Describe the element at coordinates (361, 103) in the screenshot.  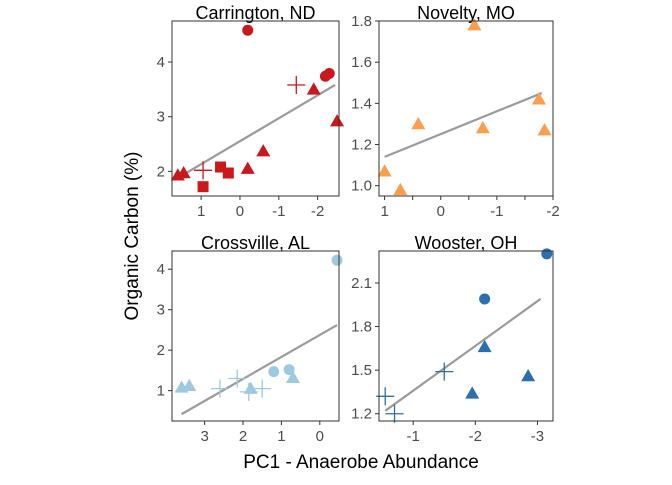
I see `y-tick-label: 1.4` at that location.